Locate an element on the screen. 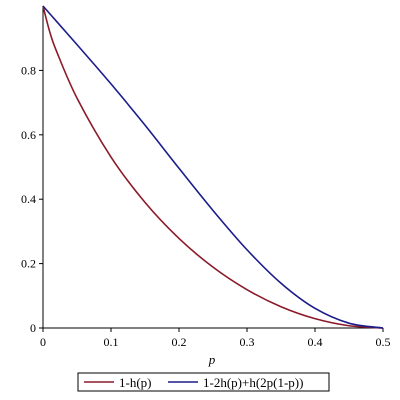  y-tick-label: 0 is located at coordinates (33, 328).